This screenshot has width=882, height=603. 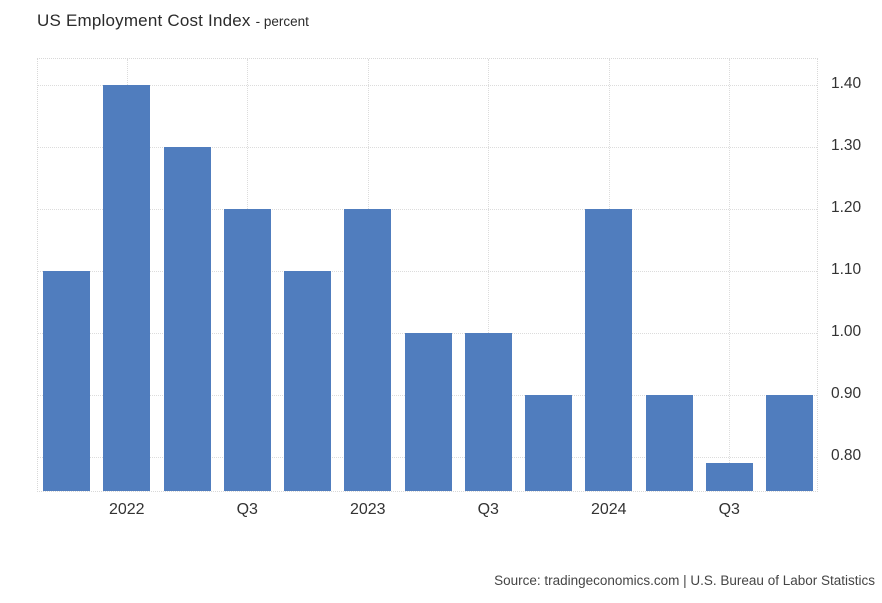 I want to click on x-axis: 2022 Q3 2023 Q3 2024 Q3, so click(x=427, y=512).